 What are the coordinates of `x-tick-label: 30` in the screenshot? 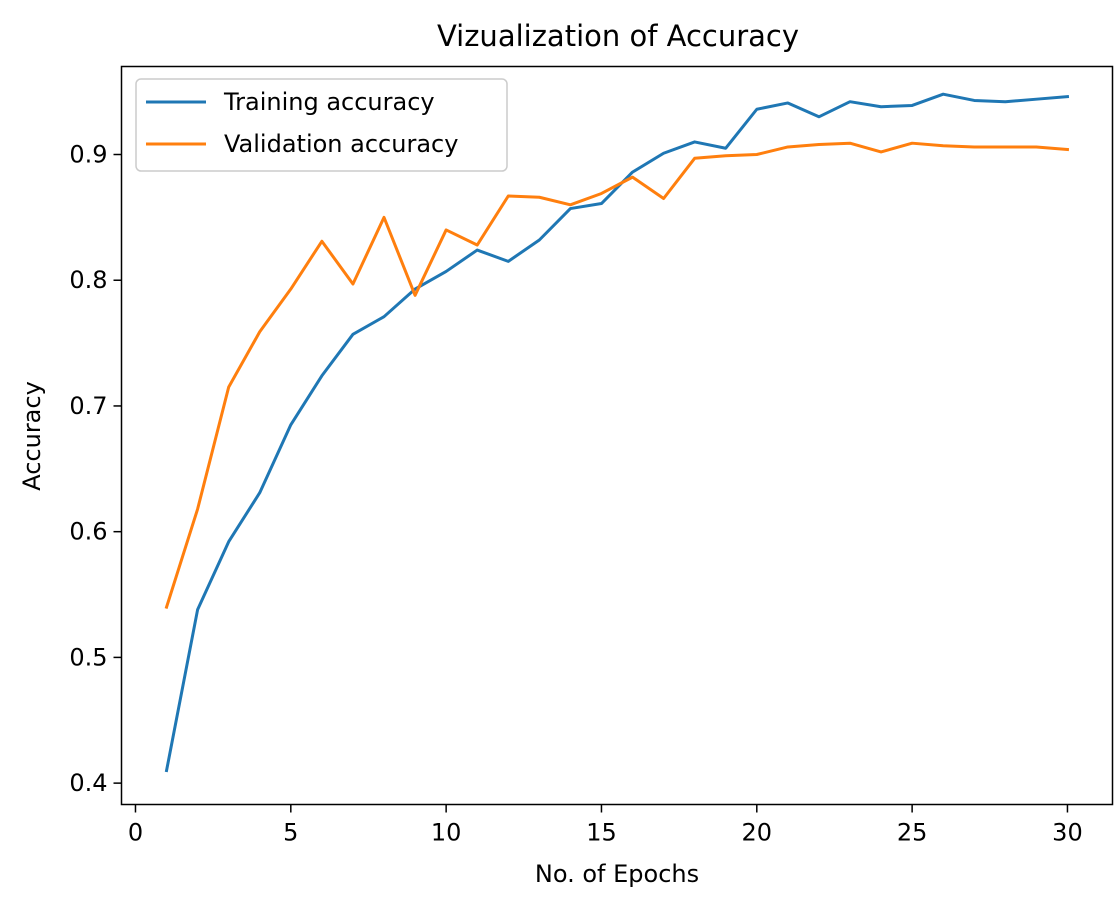 It's located at (1067, 833).